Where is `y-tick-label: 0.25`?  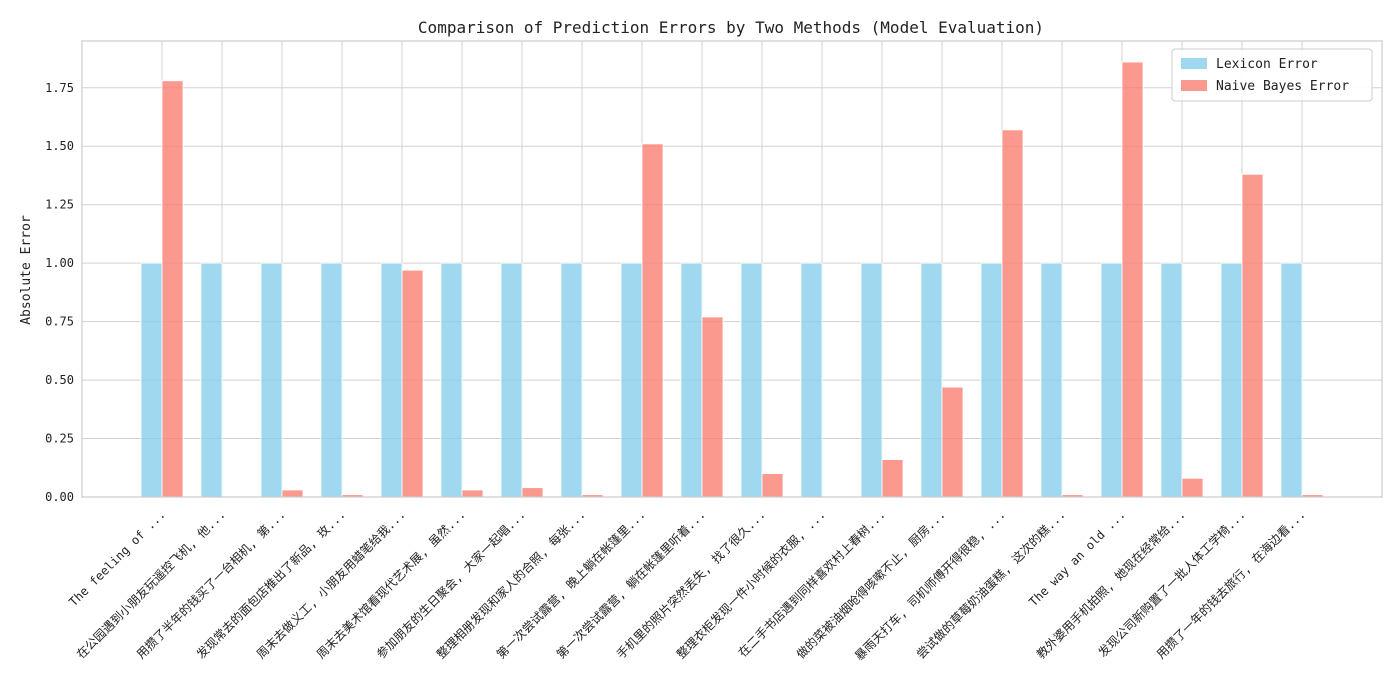
y-tick-label: 0.25 is located at coordinates (59, 439).